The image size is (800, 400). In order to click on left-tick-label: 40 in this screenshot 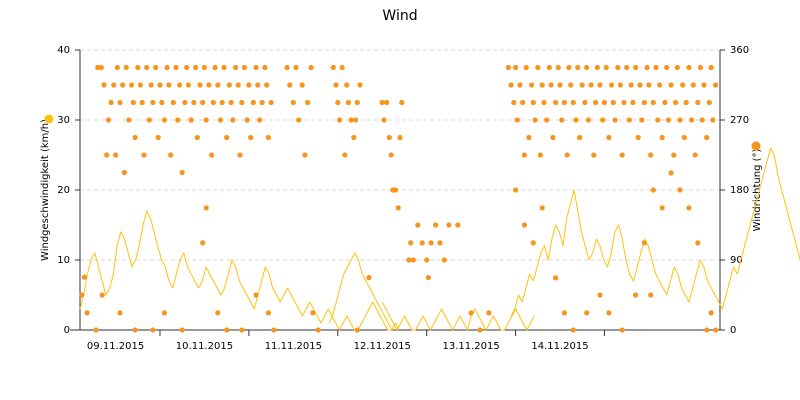, I will do `click(63, 50)`.